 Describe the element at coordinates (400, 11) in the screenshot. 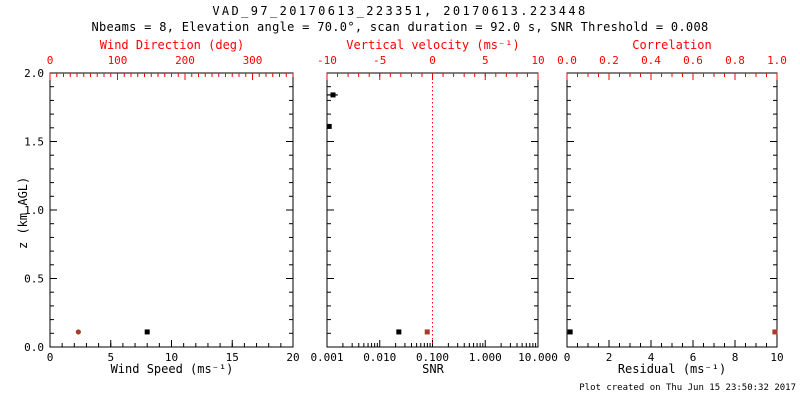

I see `page-title: VAD_97_20170613_223351, 20170613.223448` at that location.